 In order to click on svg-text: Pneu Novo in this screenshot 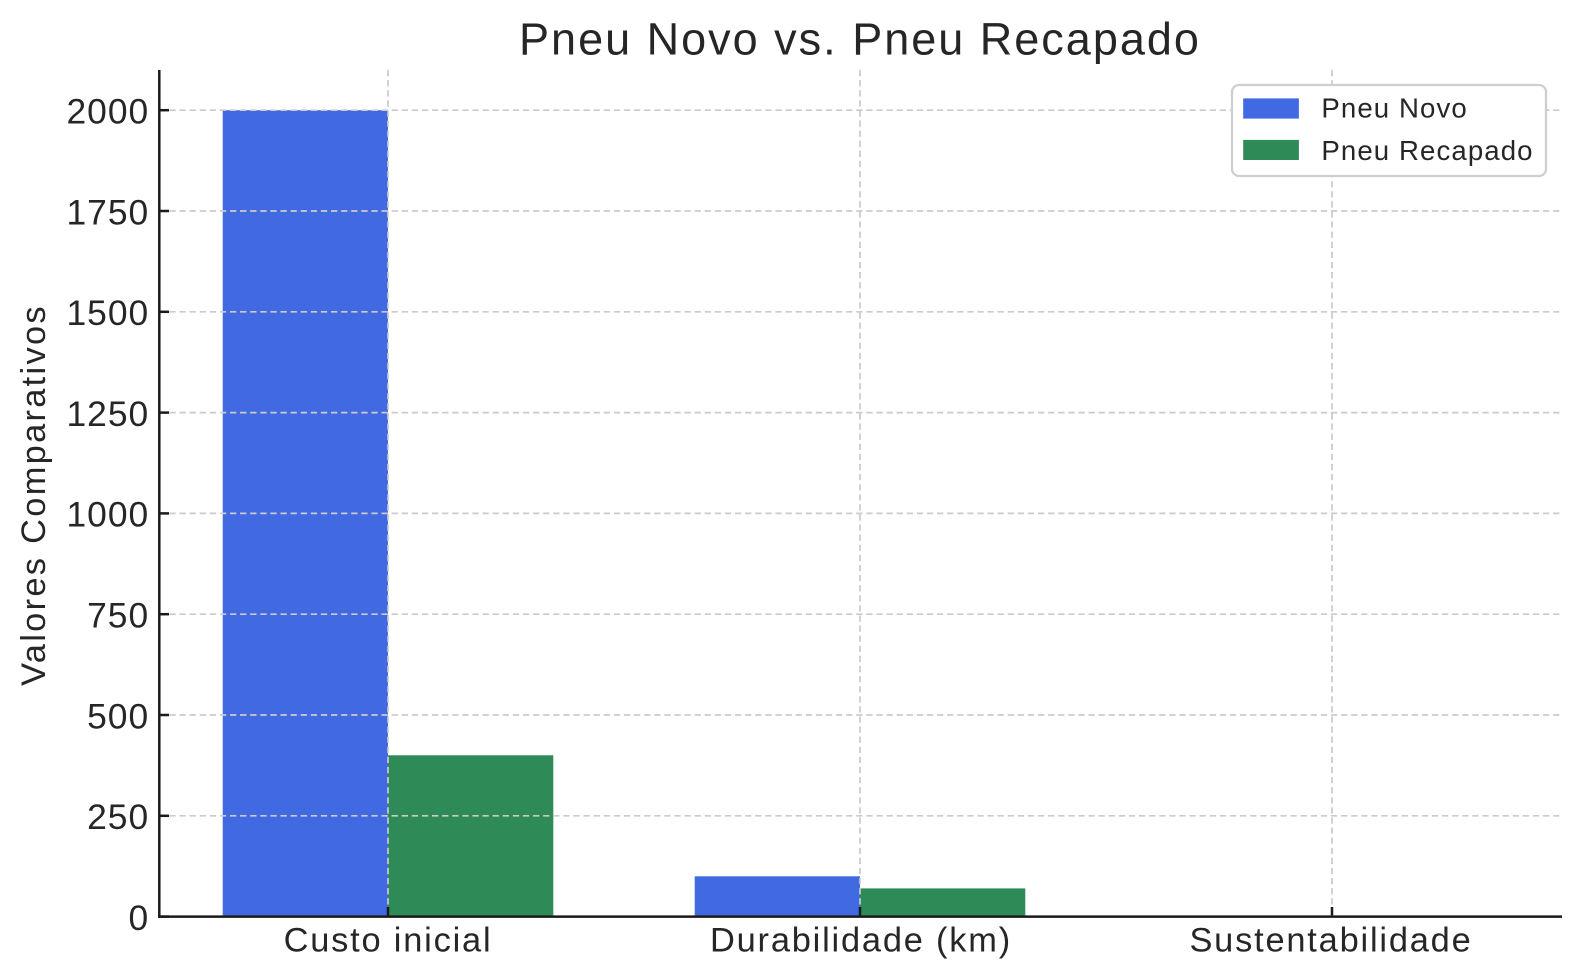, I will do `click(1394, 108)`.